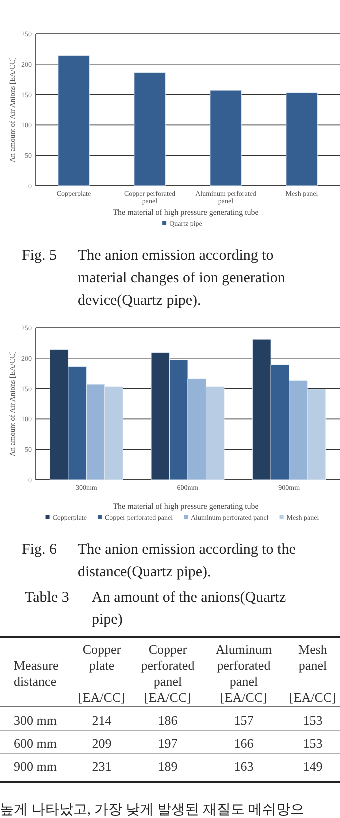 This screenshot has height=818, width=340. What do you see at coordinates (154, 278) in the screenshot?
I see `text: Fig. 5 The anion emission according to material changes of ion generation device(Quartz pipe).` at bounding box center [154, 278].